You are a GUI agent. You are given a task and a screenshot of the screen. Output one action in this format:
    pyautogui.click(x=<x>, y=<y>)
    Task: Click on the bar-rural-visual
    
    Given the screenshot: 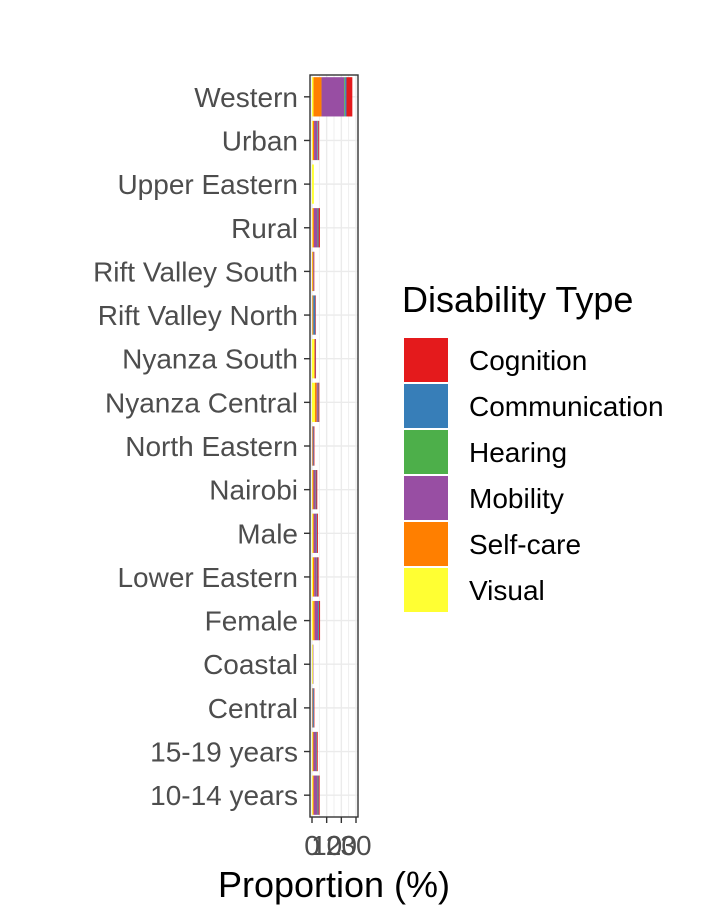 What is the action you would take?
    pyautogui.click(x=312, y=228)
    